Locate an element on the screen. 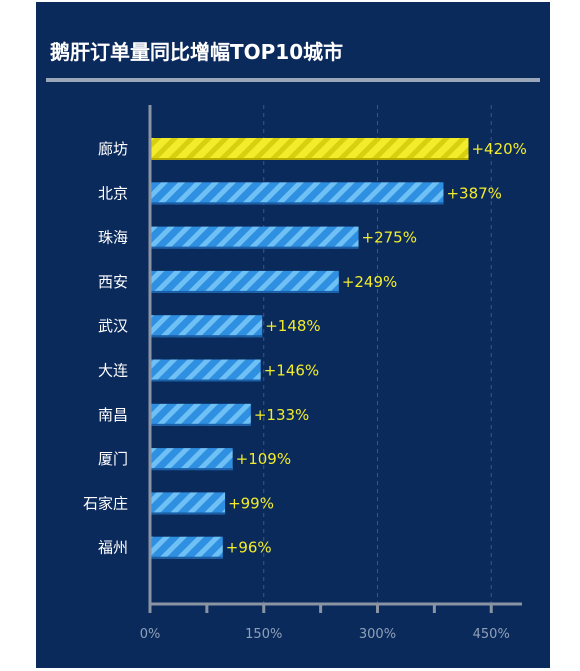 The image size is (580, 671). category-label: 西安 is located at coordinates (113, 282).